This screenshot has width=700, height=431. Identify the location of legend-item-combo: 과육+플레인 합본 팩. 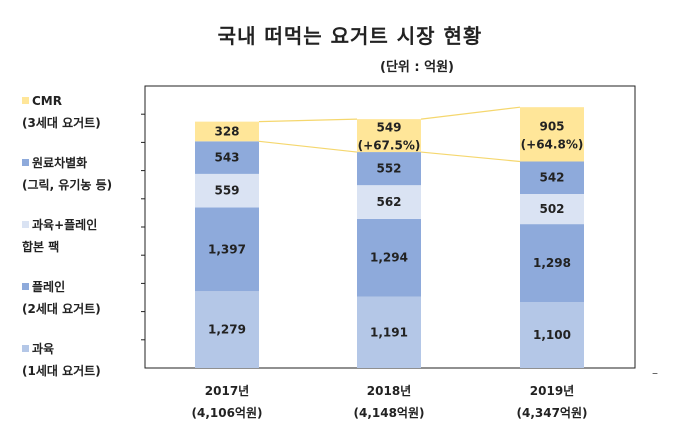
(87, 236).